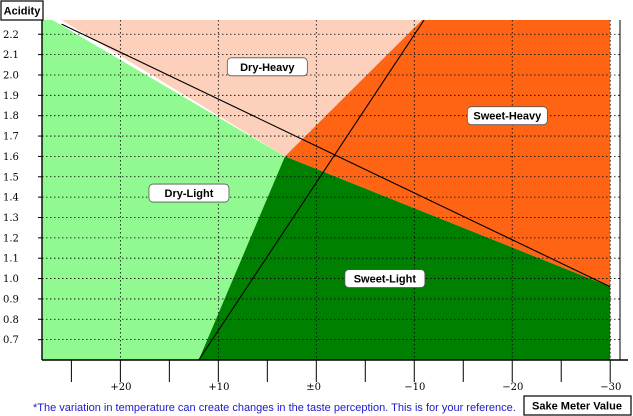 The height and width of the screenshot is (416, 633). I want to click on y-tick-label: 1.3, so click(11, 218).